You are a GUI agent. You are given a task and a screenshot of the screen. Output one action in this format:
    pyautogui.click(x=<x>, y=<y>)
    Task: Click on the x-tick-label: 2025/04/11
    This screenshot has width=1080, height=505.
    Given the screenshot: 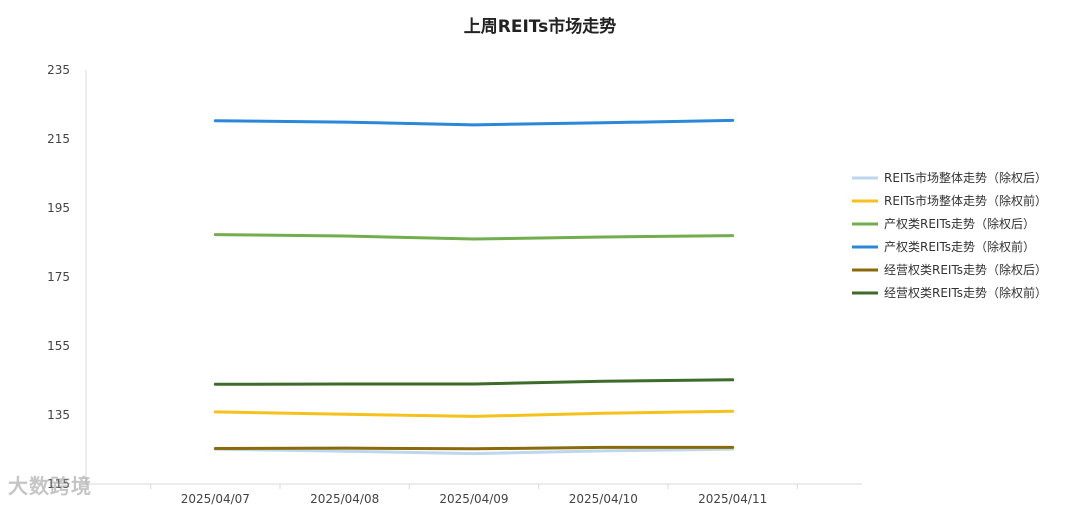 What is the action you would take?
    pyautogui.click(x=732, y=498)
    